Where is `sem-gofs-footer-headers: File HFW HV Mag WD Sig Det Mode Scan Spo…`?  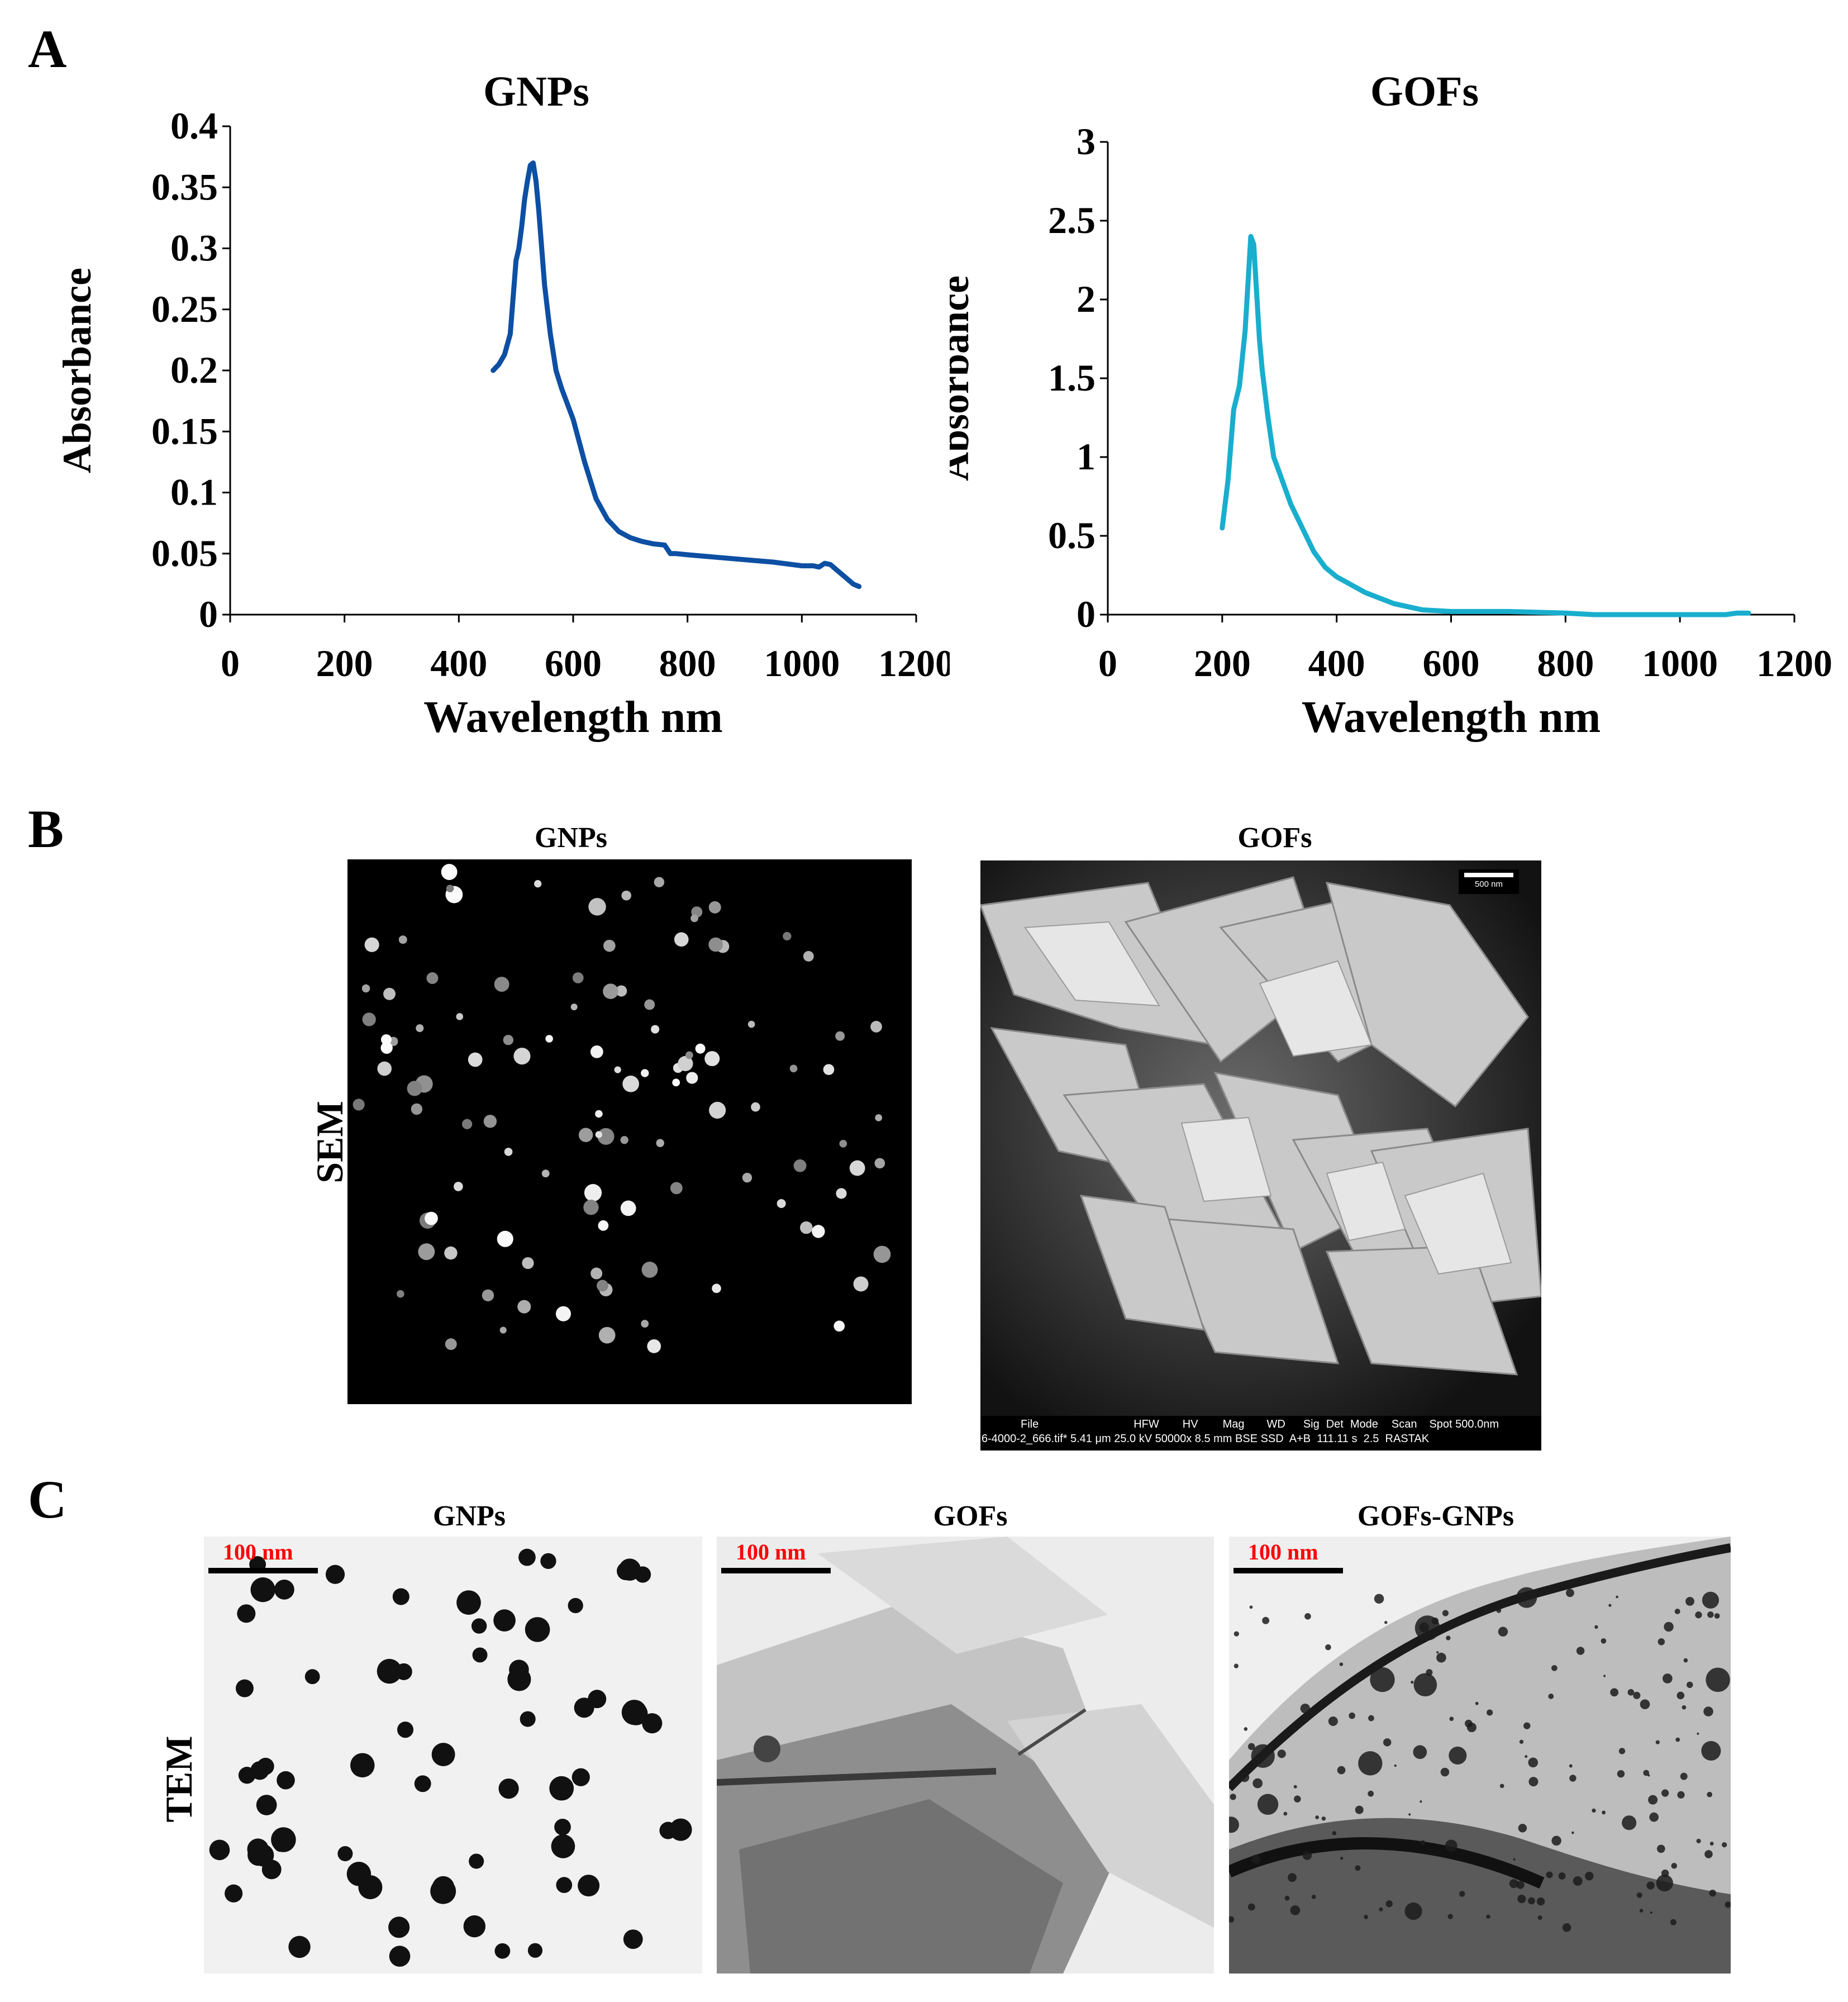 sem-gofs-footer-headers: File HFW HV Mag WD Sig Det Mode Scan Spo… is located at coordinates (1260, 1424).